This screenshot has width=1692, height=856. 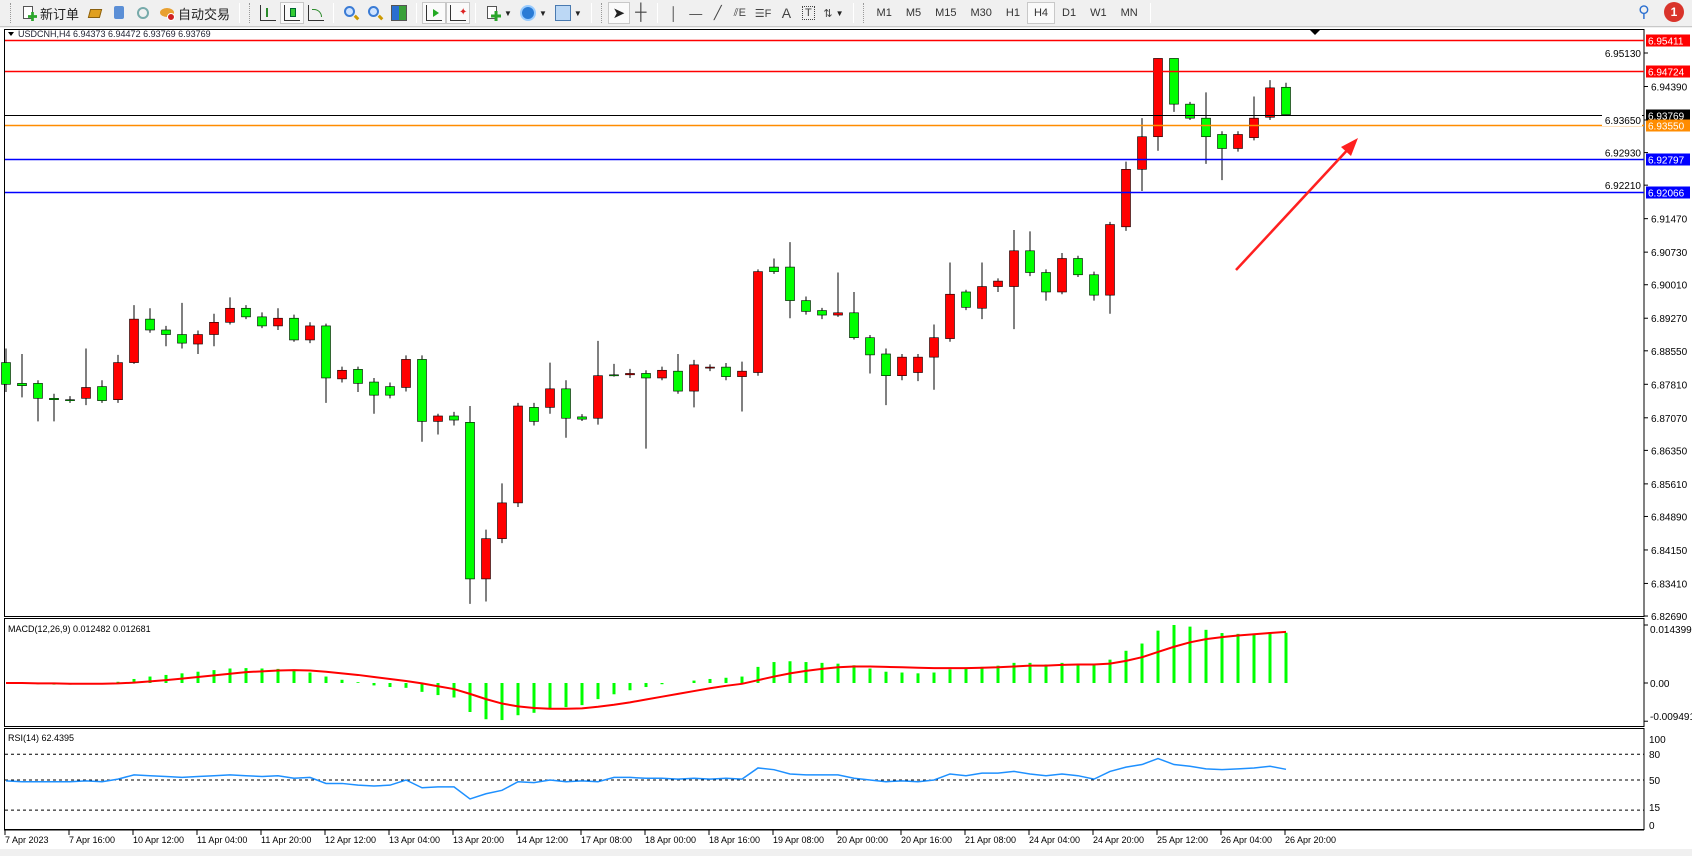 I want to click on timeframe-selector: M1 M5 M15 M30 H1 H4 D1 W1 MN, so click(x=1007, y=13).